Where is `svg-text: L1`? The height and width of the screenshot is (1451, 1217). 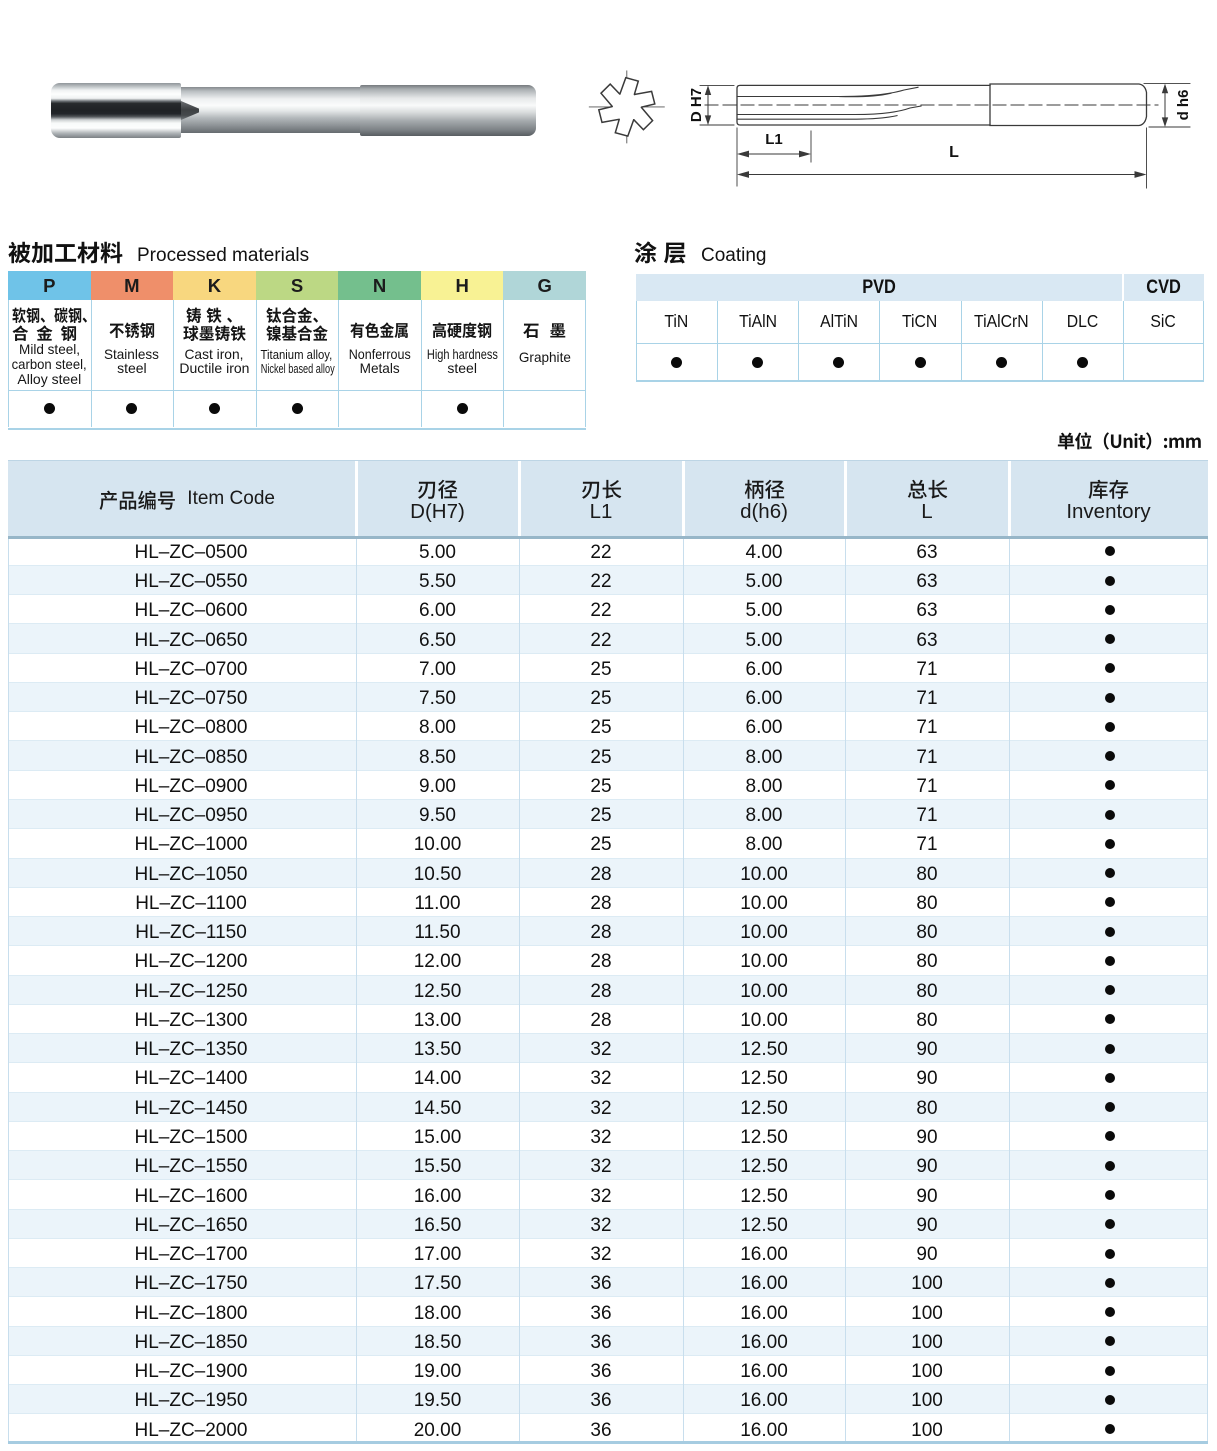
svg-text: L1 is located at coordinates (774, 139).